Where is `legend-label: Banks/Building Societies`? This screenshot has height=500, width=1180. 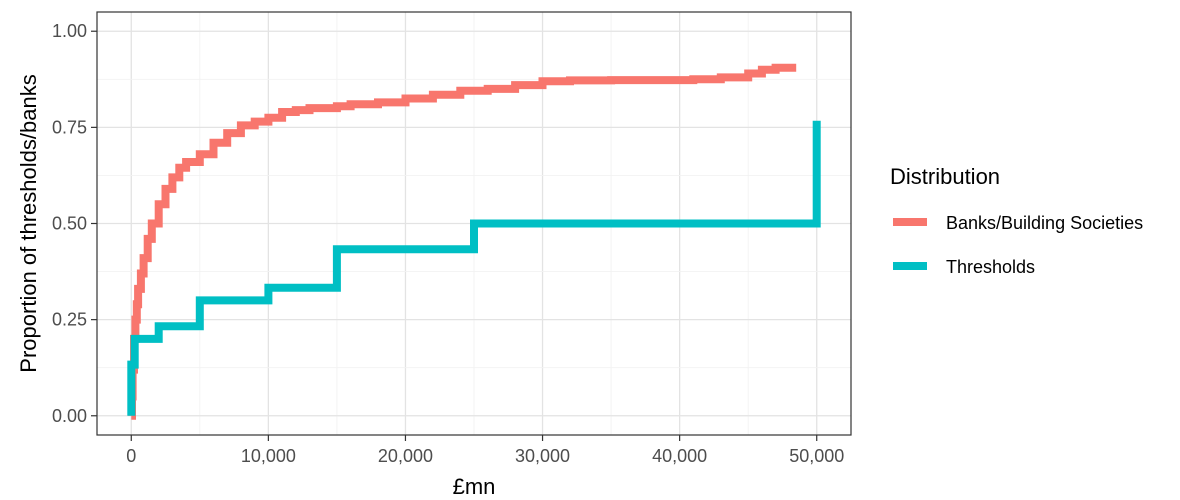 legend-label: Banks/Building Societies is located at coordinates (1044, 223).